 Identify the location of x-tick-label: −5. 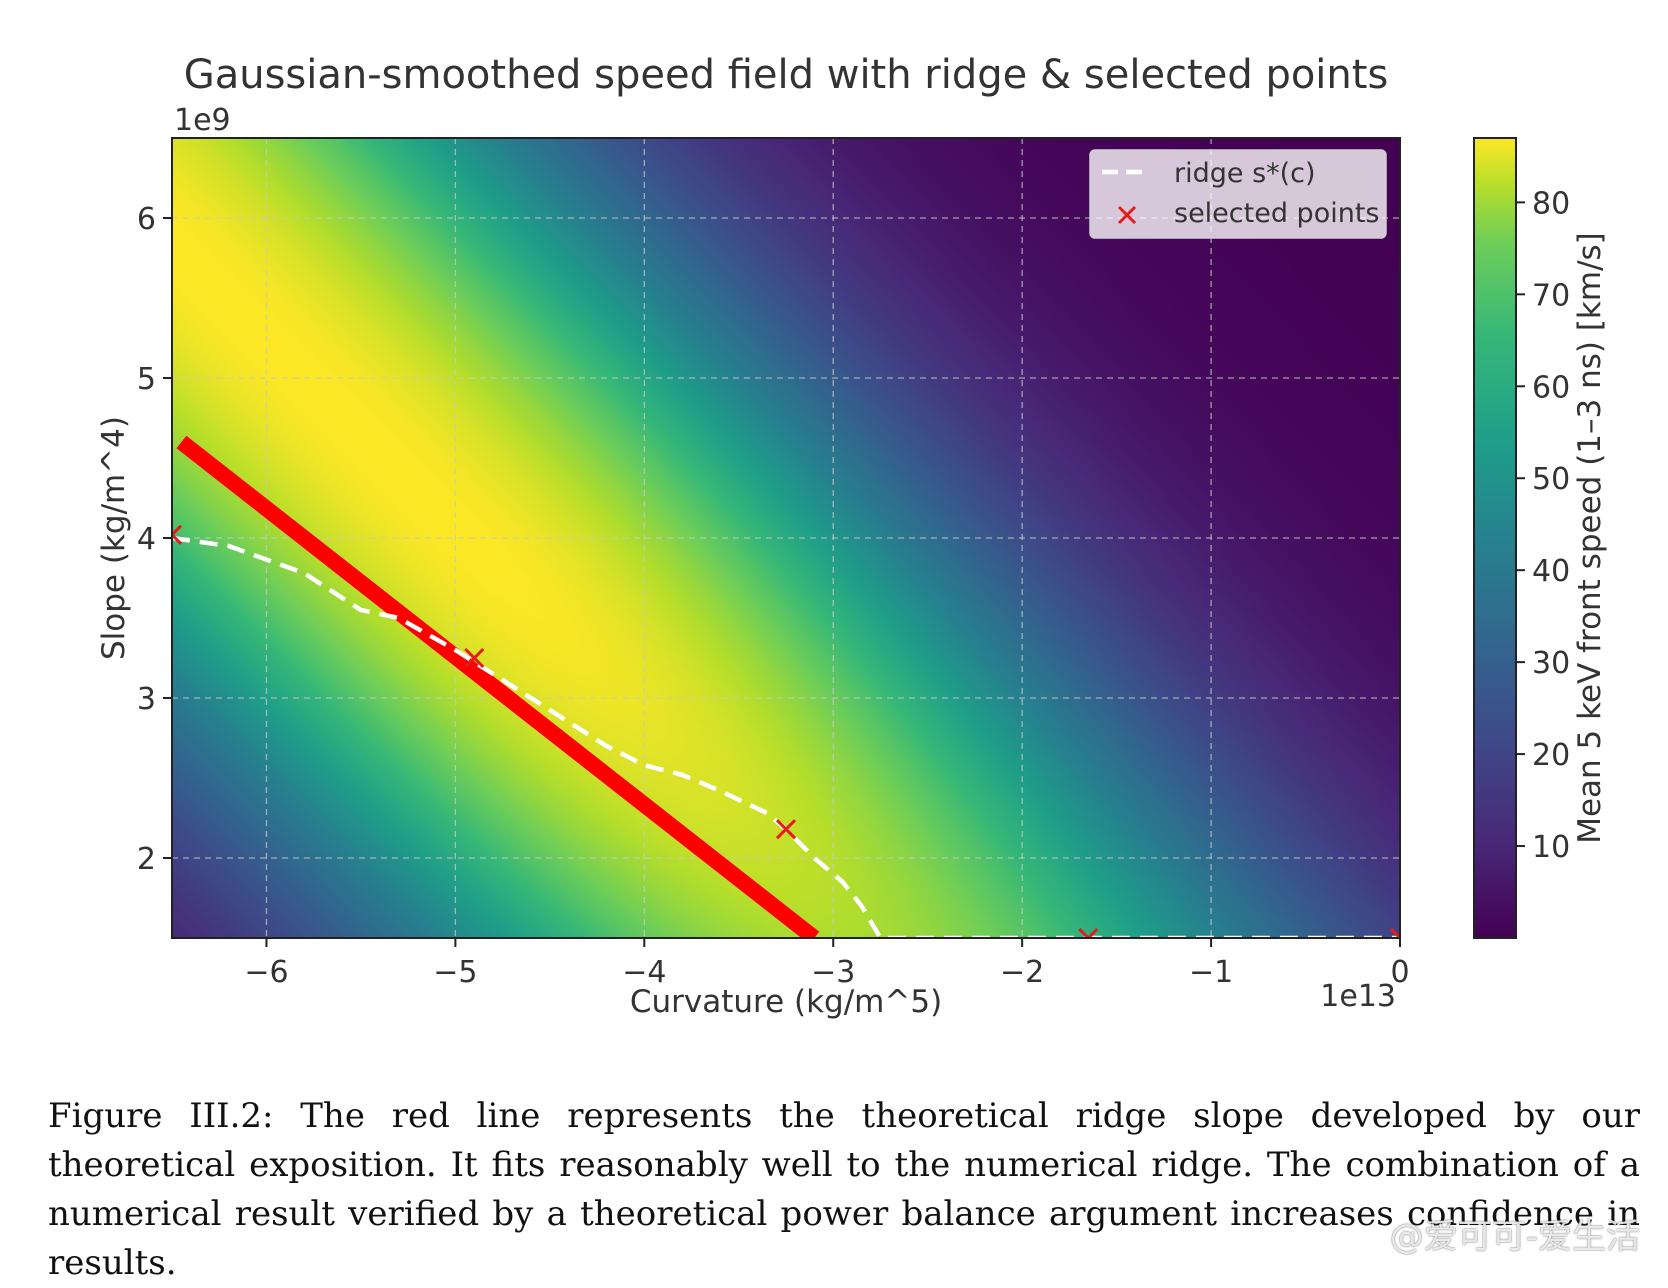
(455, 972).